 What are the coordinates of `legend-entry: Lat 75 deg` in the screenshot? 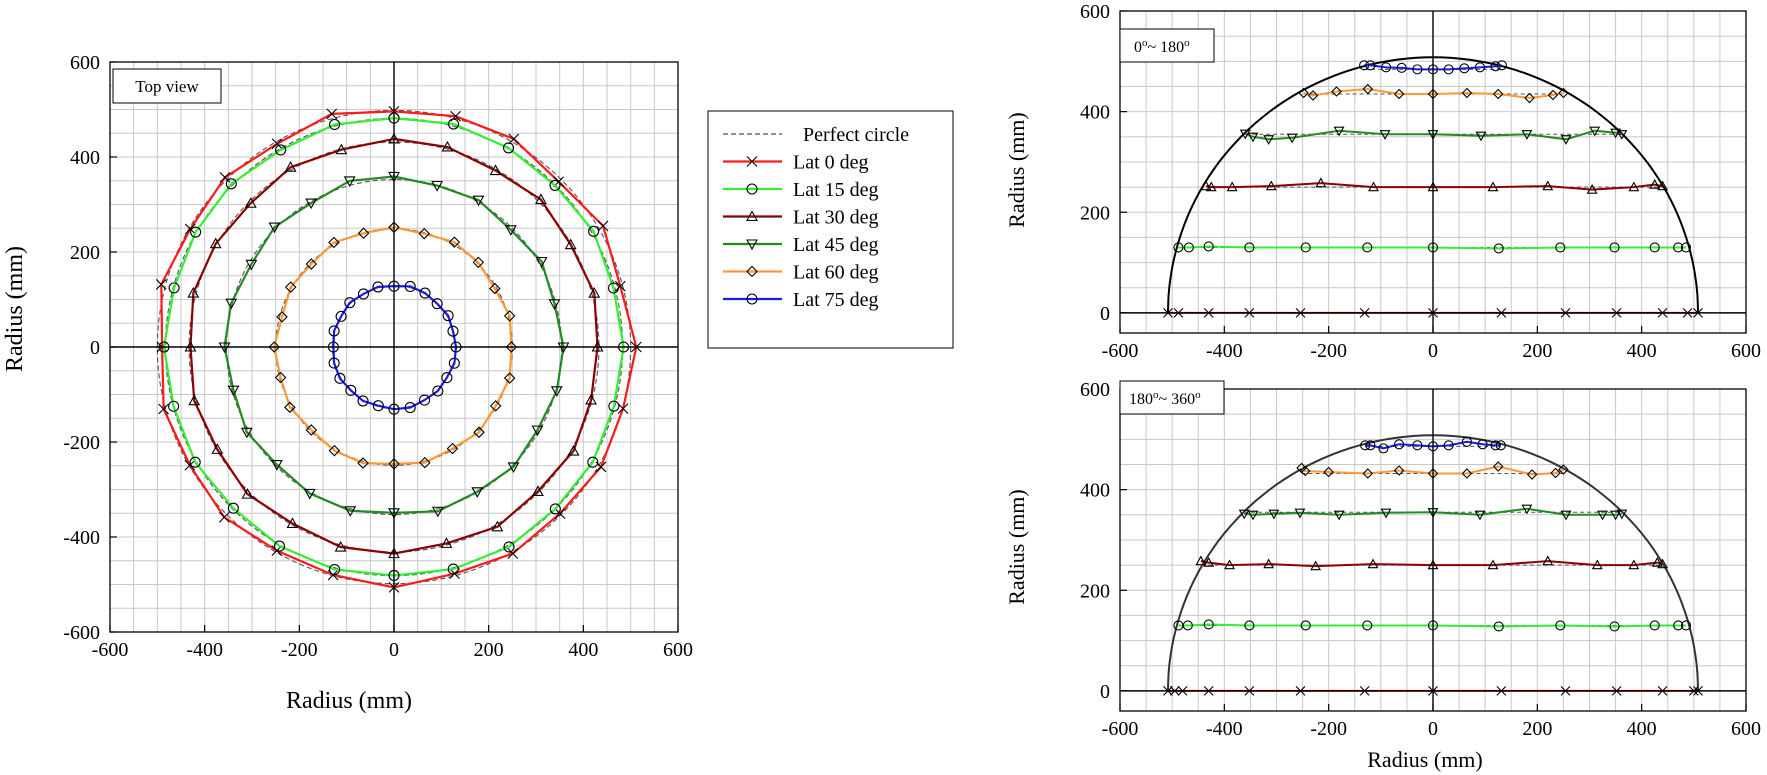 It's located at (801, 300).